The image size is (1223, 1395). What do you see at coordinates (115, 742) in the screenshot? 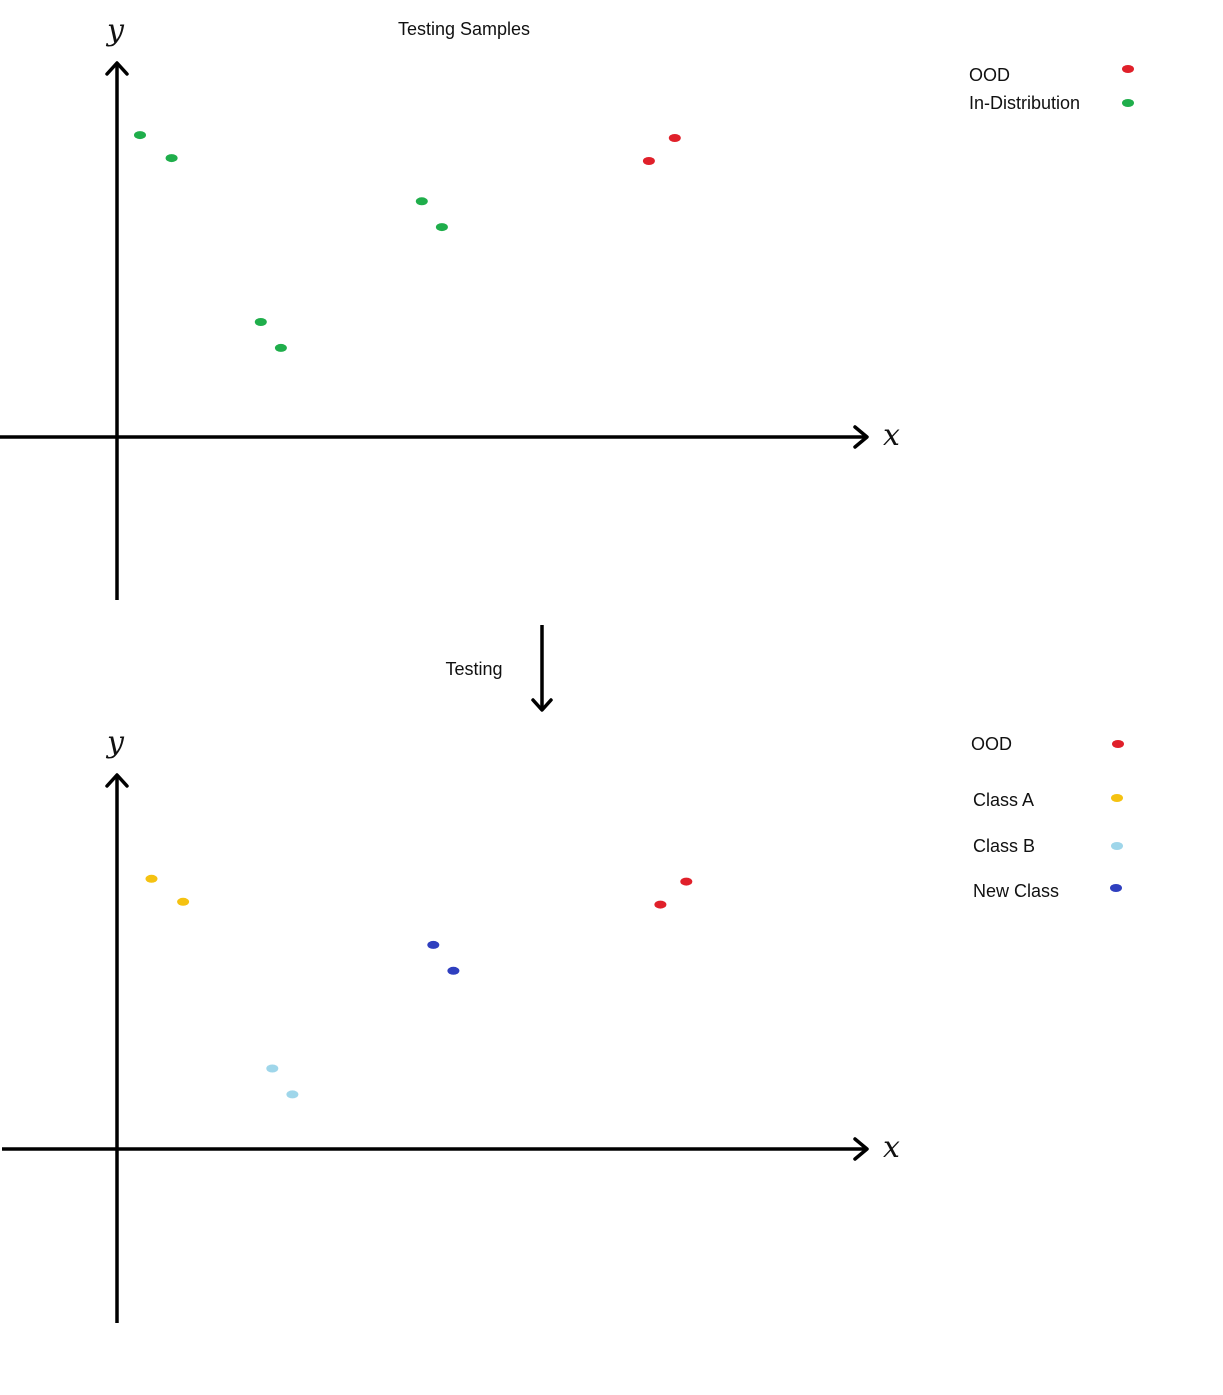
I see `bottom-y-axis-label: y` at bounding box center [115, 742].